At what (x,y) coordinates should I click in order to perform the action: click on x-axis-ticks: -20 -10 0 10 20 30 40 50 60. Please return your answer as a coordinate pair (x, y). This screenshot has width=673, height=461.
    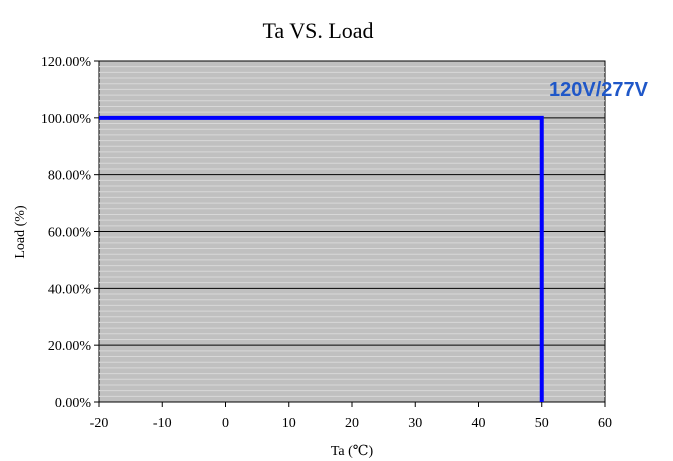
    Looking at the image, I should click on (351, 416).